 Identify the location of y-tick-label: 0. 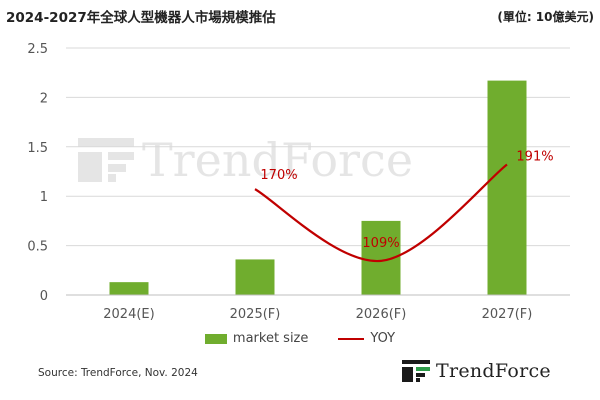
(44, 296).